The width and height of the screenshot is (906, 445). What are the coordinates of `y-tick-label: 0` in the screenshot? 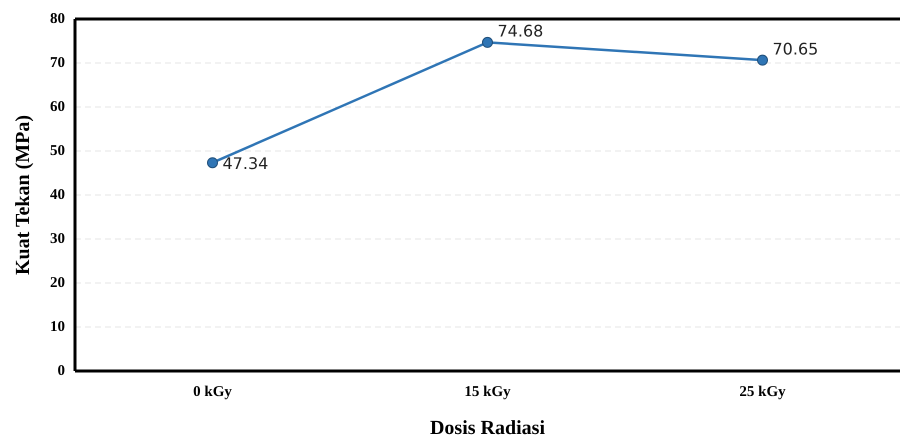 It's located at (61, 370).